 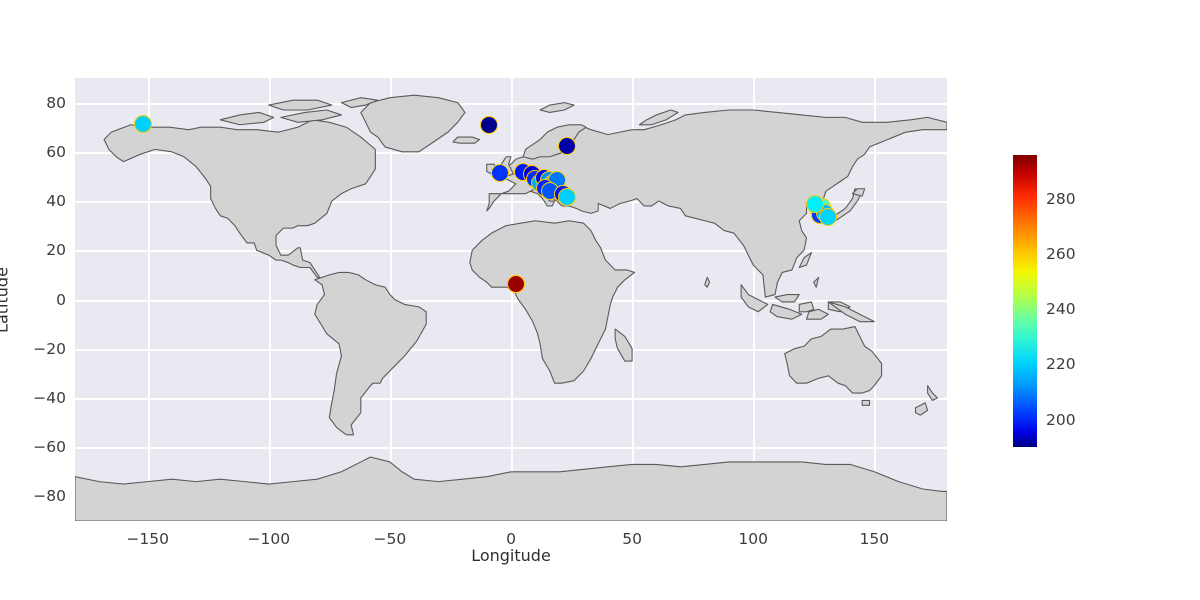 I want to click on y-axis-label: Latitude, so click(x=6, y=300).